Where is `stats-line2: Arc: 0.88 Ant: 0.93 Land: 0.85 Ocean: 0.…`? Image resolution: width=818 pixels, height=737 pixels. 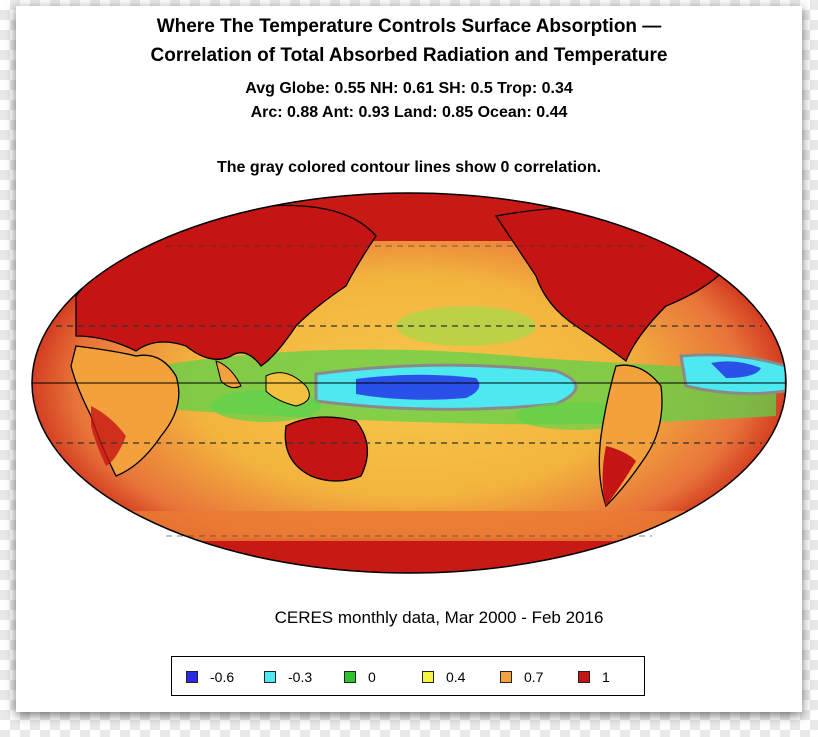 stats-line2: Arc: 0.88 Ant: 0.93 Land: 0.85 Ocean: 0.… is located at coordinates (409, 112).